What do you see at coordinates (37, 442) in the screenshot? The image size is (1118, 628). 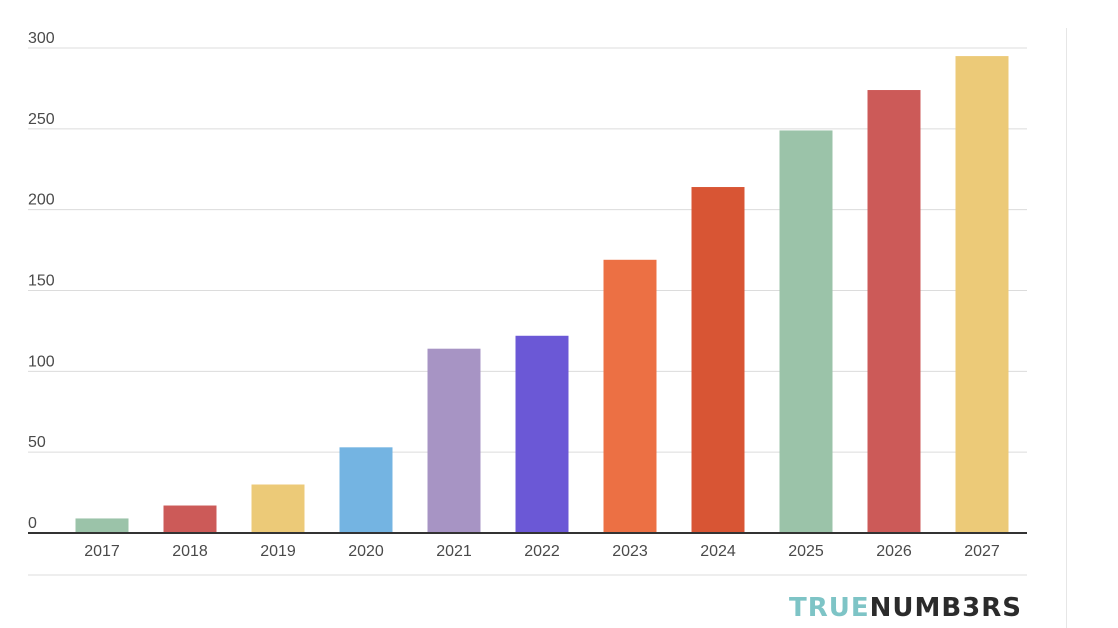 I see `y-tick-label: 50` at bounding box center [37, 442].